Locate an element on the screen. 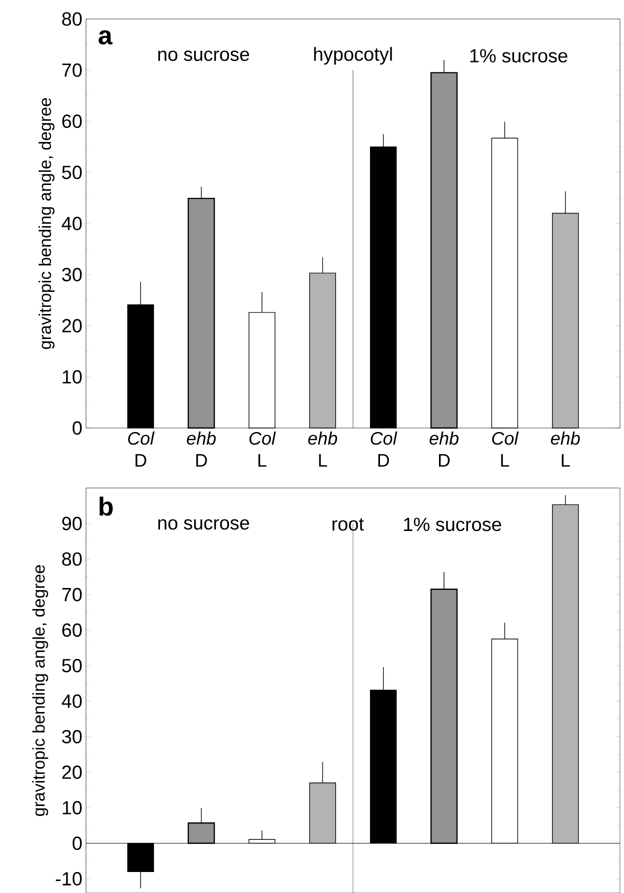 The image size is (624, 893). y-tick-label: 90 is located at coordinates (72, 523).